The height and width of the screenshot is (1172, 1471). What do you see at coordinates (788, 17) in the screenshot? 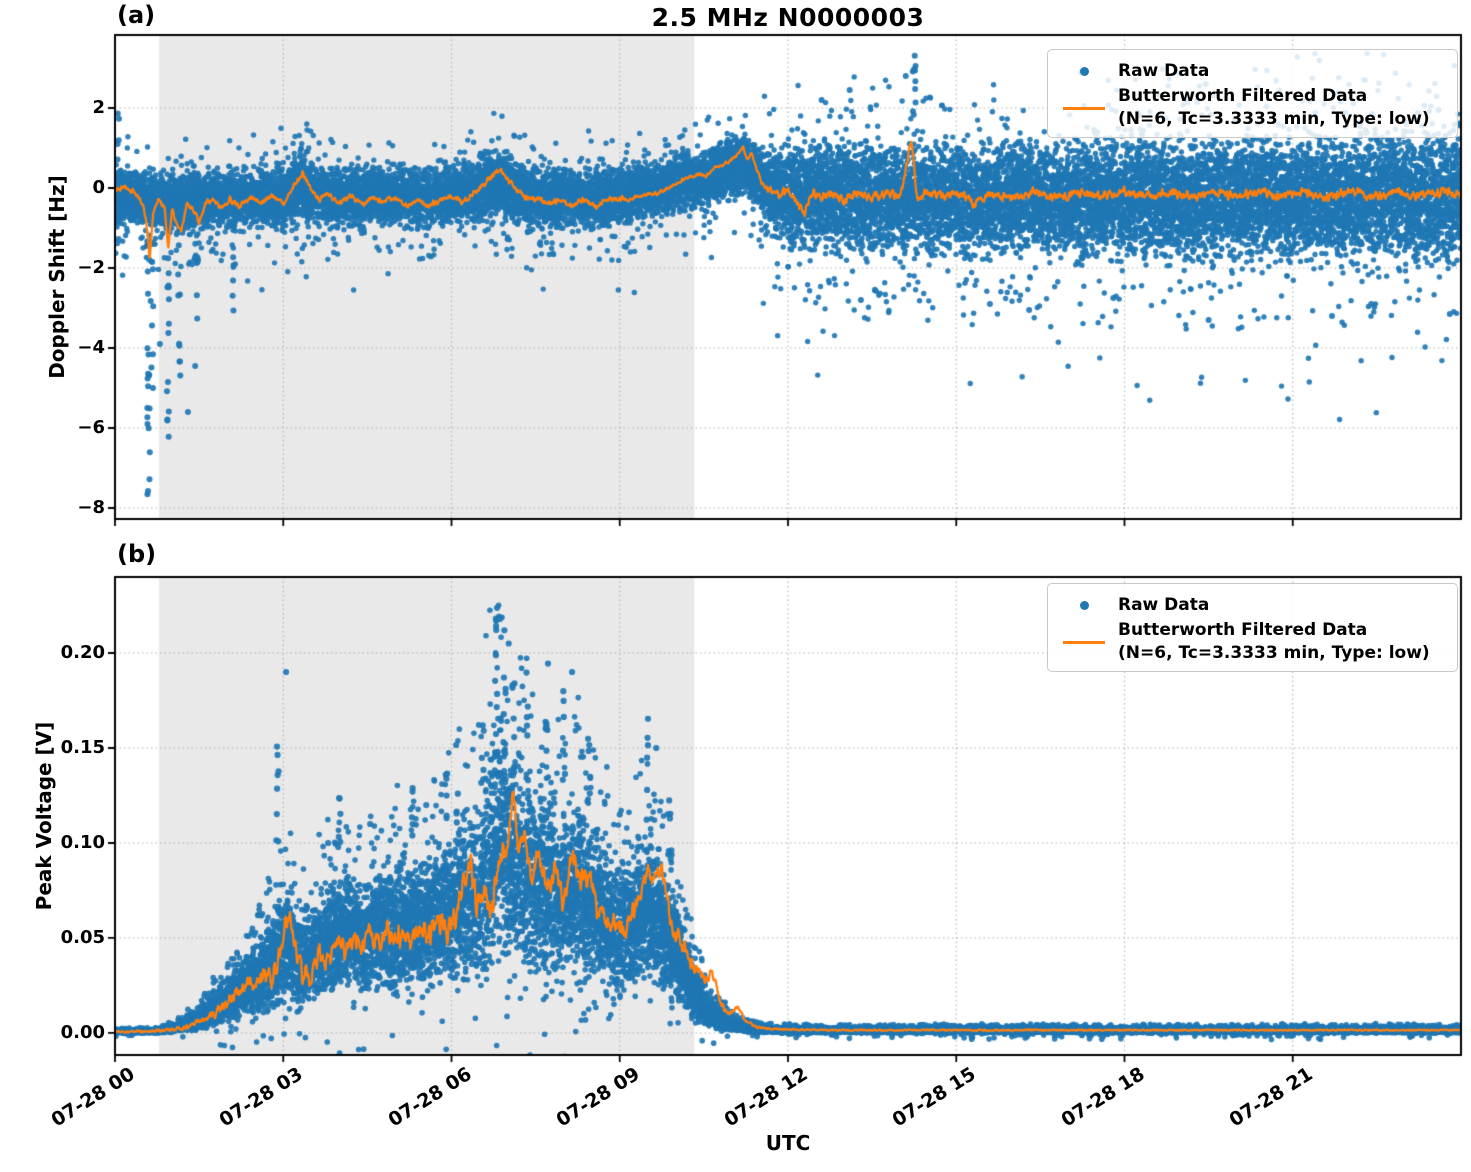
I see `figure-title: 2.5 MHz N0000003` at bounding box center [788, 17].